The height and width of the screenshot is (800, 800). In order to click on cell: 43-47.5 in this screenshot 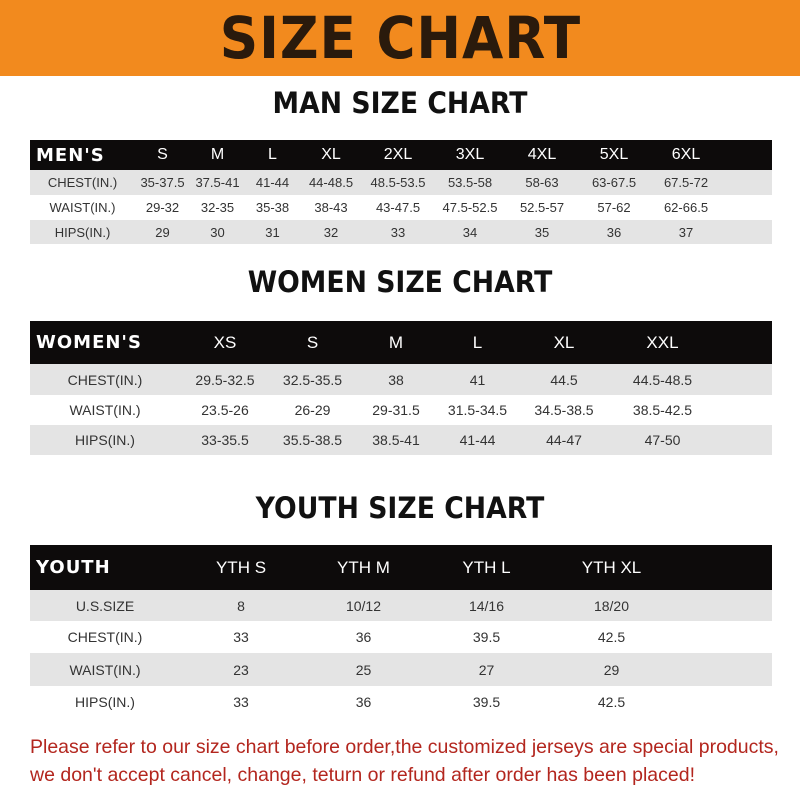, I will do `click(398, 207)`.